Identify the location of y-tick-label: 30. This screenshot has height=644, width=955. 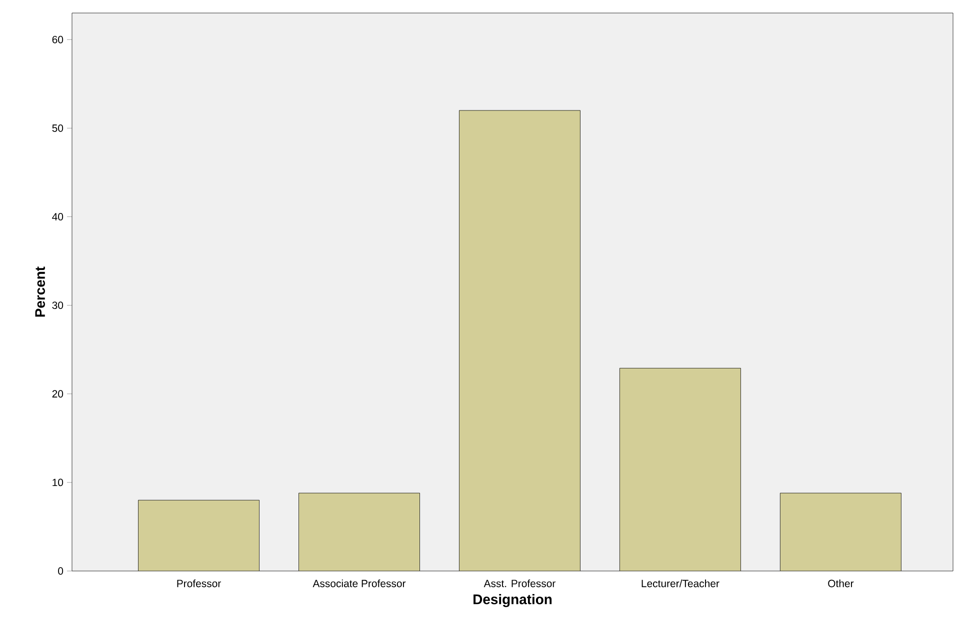
(58, 305).